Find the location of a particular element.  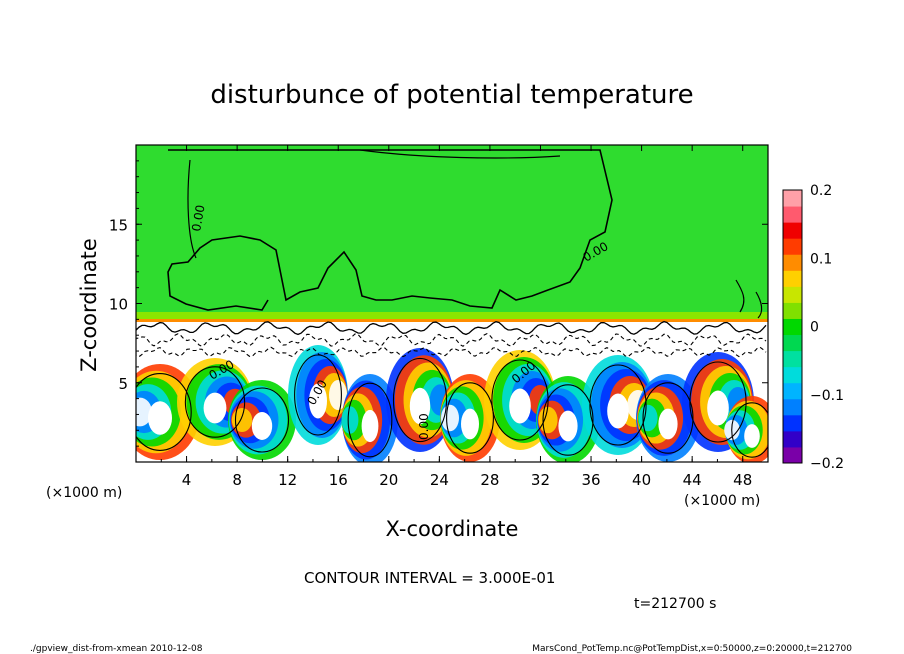

colorbar-frame is located at coordinates (792, 326).